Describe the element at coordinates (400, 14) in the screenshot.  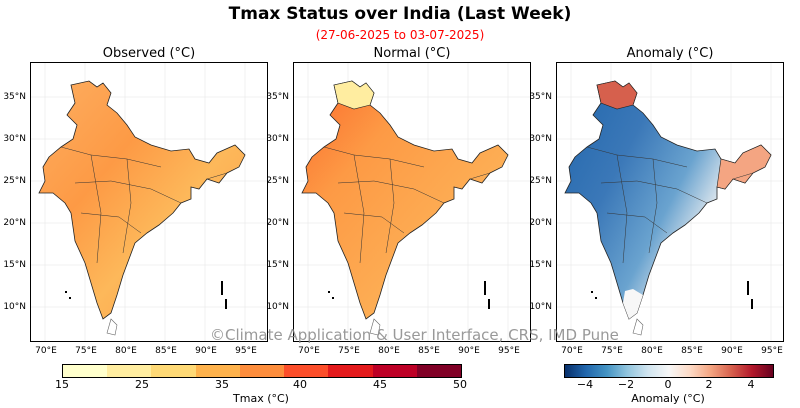
I see `figure-title: Tmax Status over India (Last Week)` at that location.